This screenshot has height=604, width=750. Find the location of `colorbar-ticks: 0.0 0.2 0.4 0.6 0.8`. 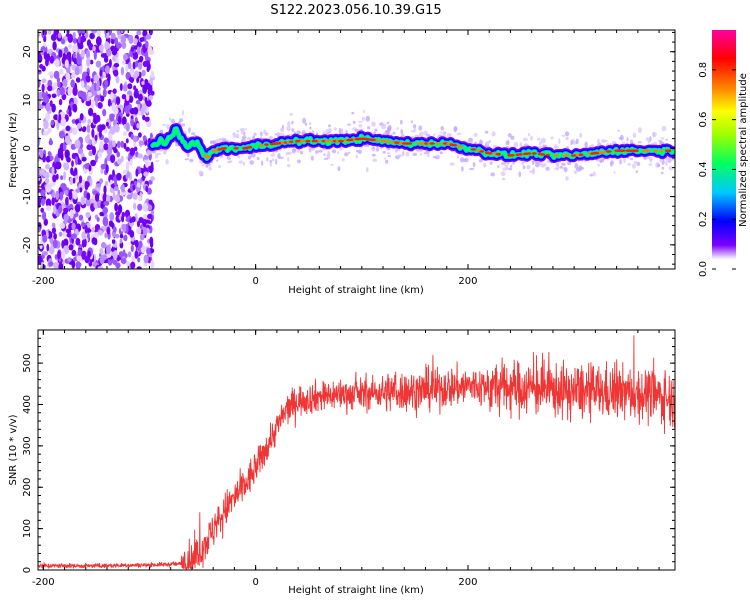

colorbar-ticks: 0.0 0.2 0.4 0.6 0.8 is located at coordinates (717, 169).